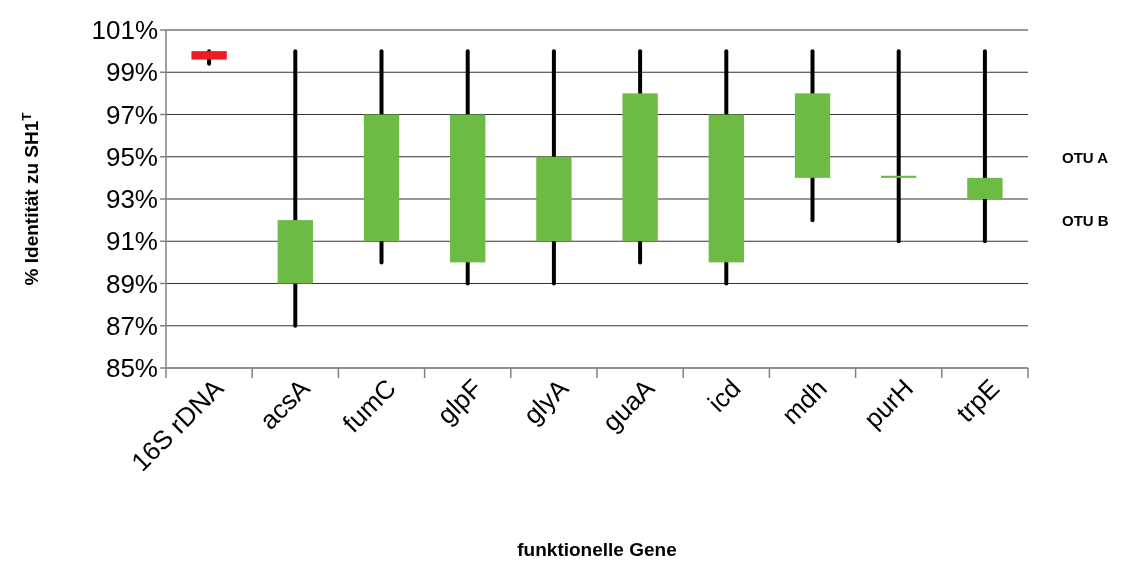 The width and height of the screenshot is (1128, 566). Describe the element at coordinates (1085, 157) in the screenshot. I see `text: OTU A` at that location.